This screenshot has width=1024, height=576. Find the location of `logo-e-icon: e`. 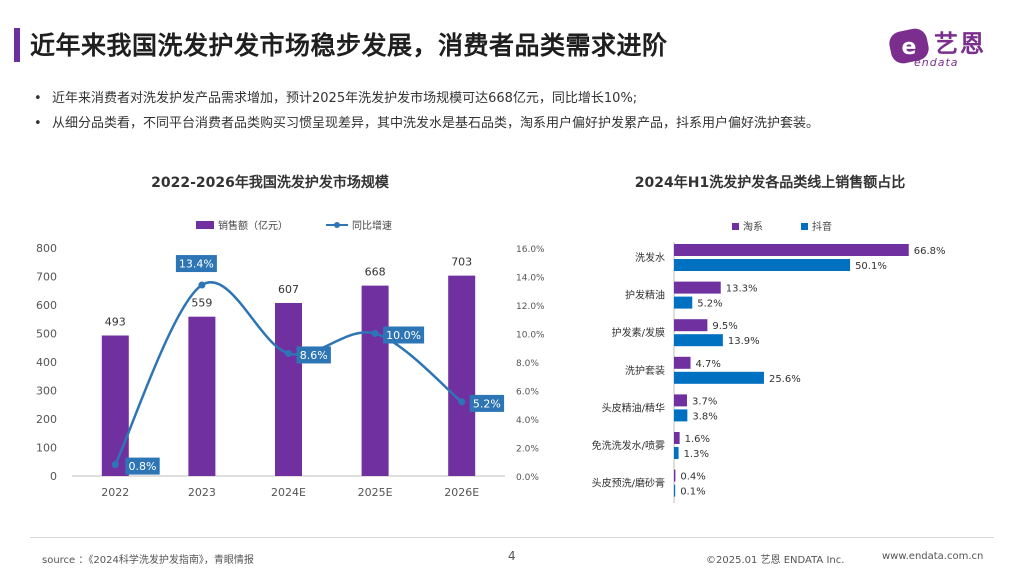

logo-e-icon: e is located at coordinates (909, 46).